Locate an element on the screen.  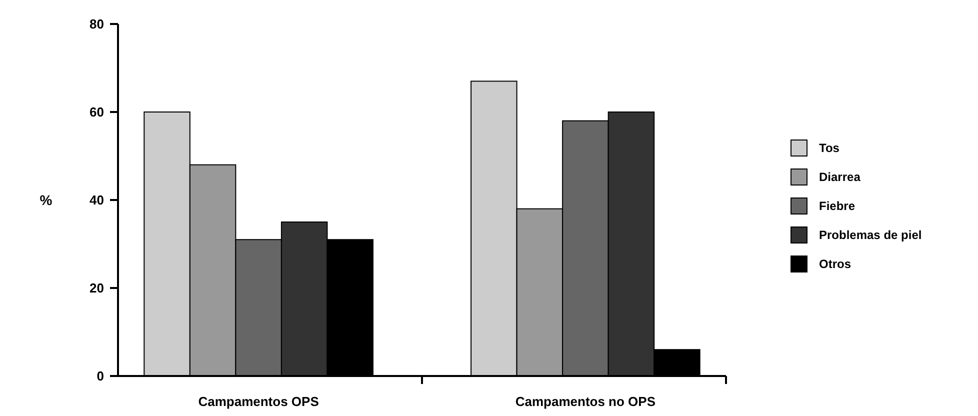
y-tick-label: 80 is located at coordinates (97, 24).